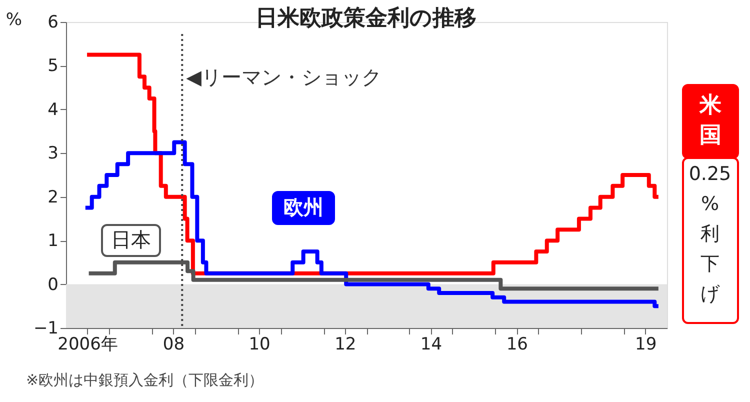  I want to click on text: 米国, so click(710, 120).